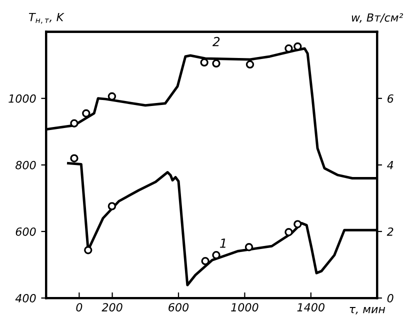 This screenshot has height=325, width=419. I want to click on y-tick-label: 800, so click(26, 165).